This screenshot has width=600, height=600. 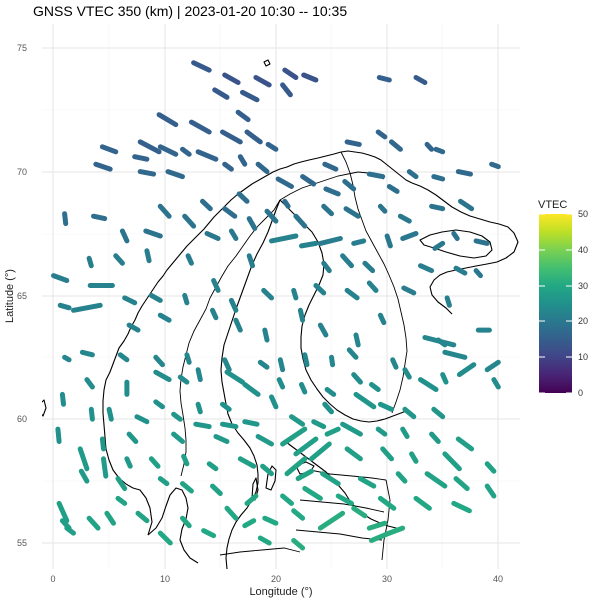 I want to click on x-tick-label: 40, so click(x=498, y=579).